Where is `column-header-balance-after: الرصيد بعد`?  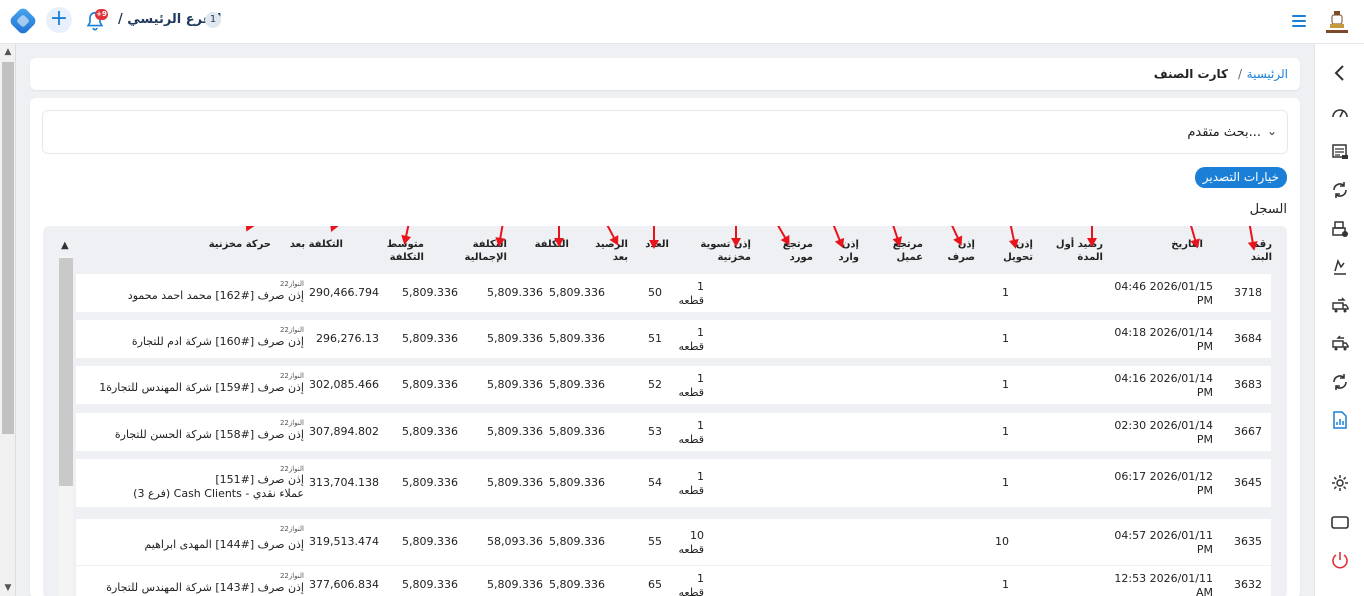
column-header-balance-after: الرصيد بعد is located at coordinates (611, 251).